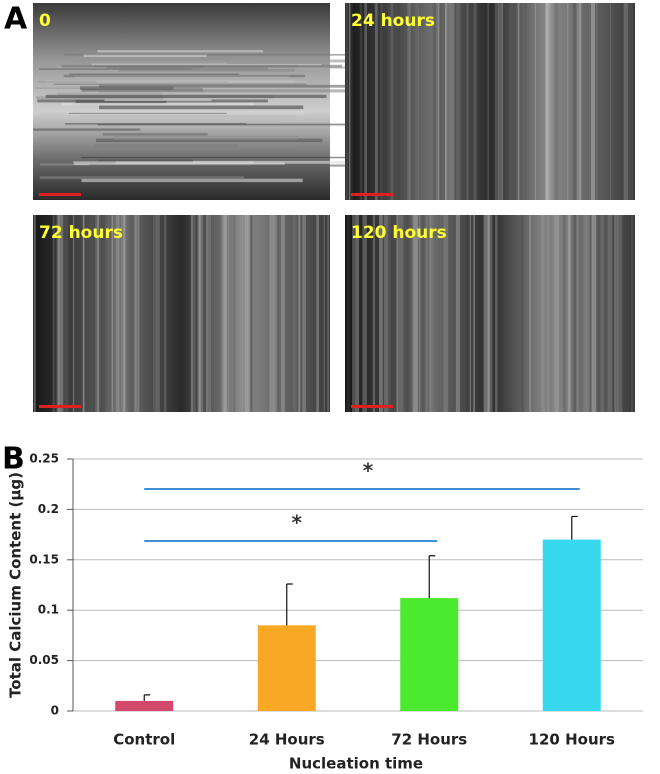 This screenshot has height=774, width=660. Describe the element at coordinates (368, 471) in the screenshot. I see `significance-star: *` at that location.